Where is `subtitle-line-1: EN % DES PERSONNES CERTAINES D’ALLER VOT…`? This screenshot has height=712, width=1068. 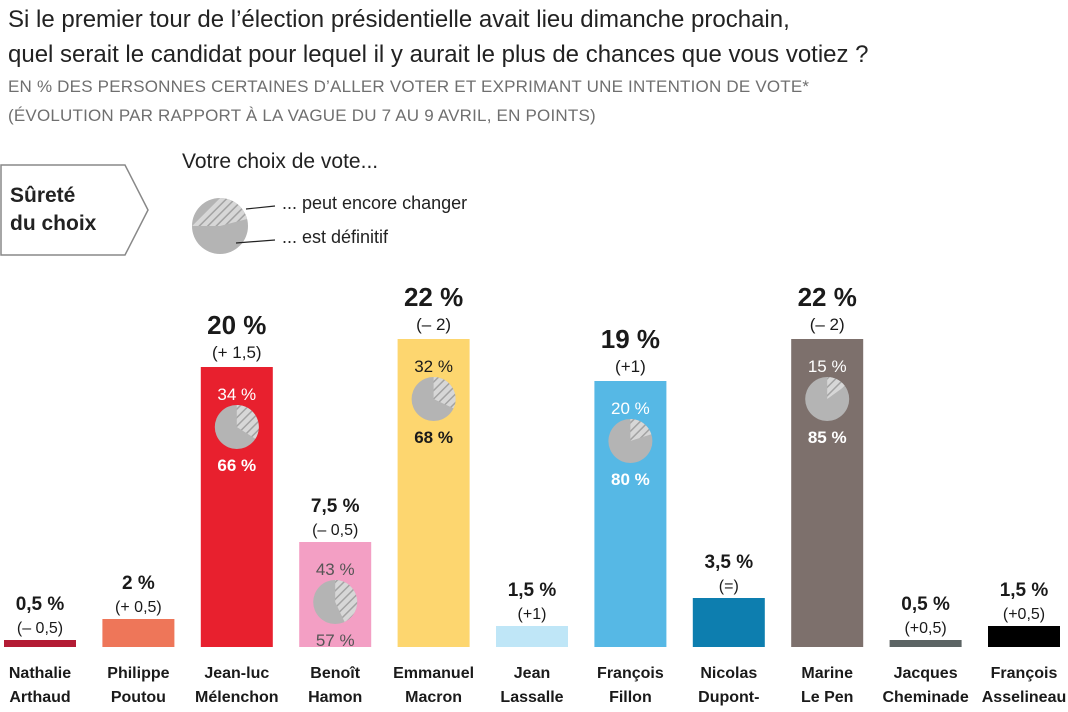 subtitle-line-1: EN % DES PERSONNES CERTAINES D’ALLER VOT… is located at coordinates (409, 86).